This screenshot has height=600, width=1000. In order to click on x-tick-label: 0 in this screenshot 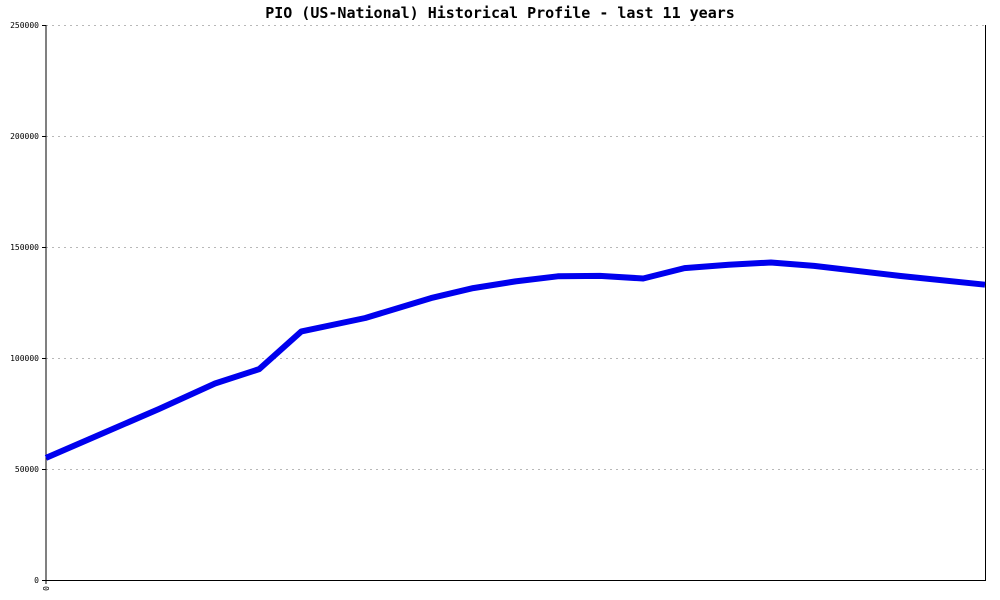, I will do `click(46, 588)`.